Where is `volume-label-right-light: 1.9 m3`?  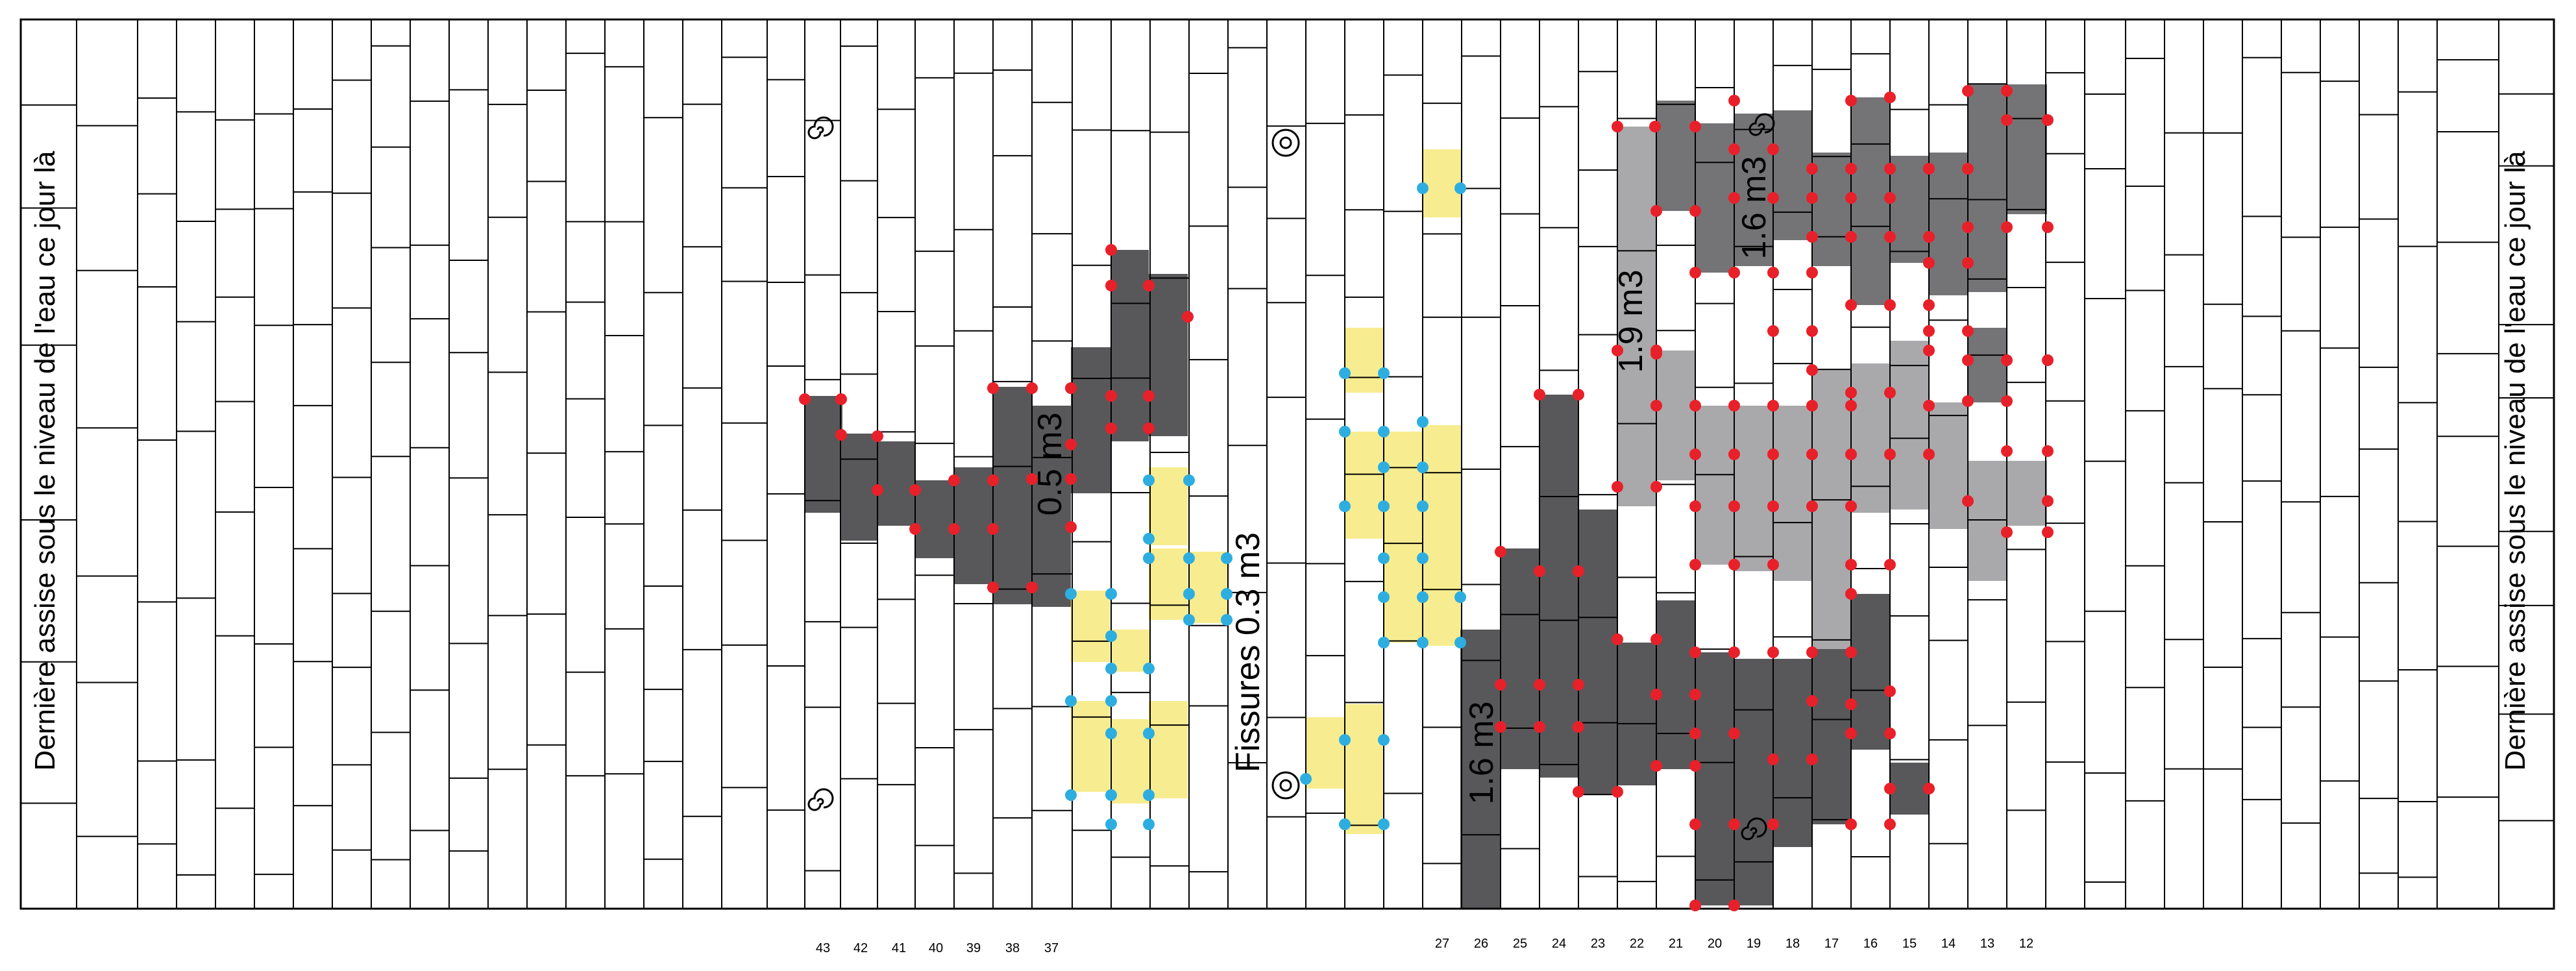
volume-label-right-light: 1.9 m3 is located at coordinates (1631, 321).